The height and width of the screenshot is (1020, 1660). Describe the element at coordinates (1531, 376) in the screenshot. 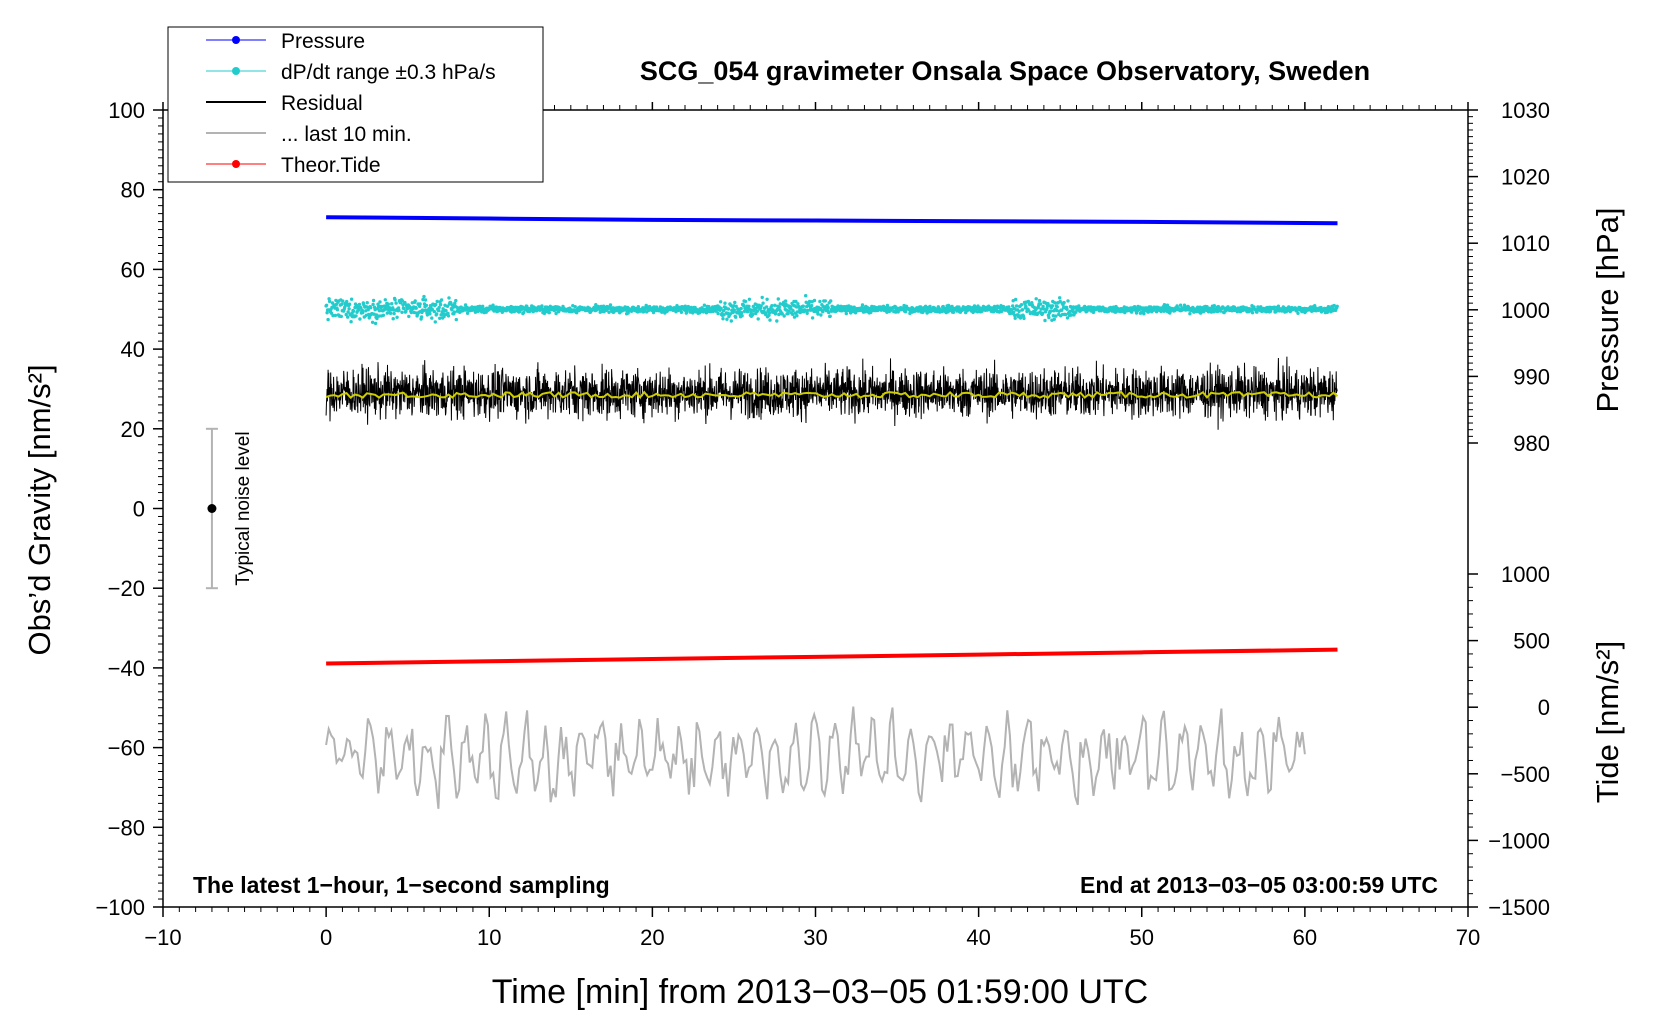

I see `y-pressure-tick-label: 990` at that location.